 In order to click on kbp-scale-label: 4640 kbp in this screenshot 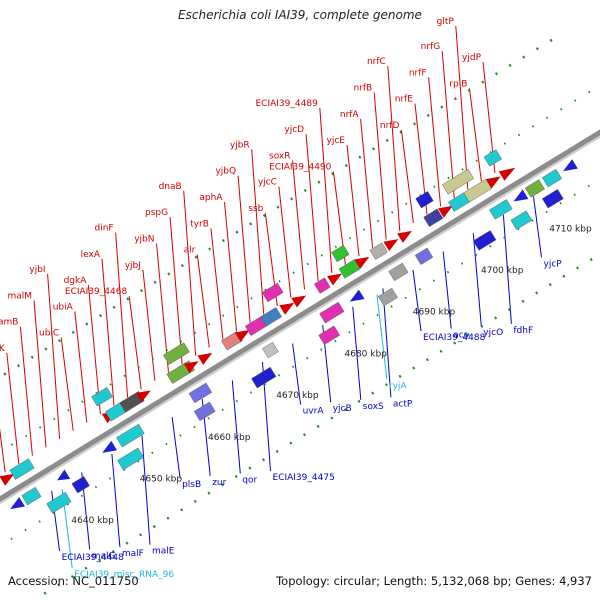, I will do `click(92, 521)`.